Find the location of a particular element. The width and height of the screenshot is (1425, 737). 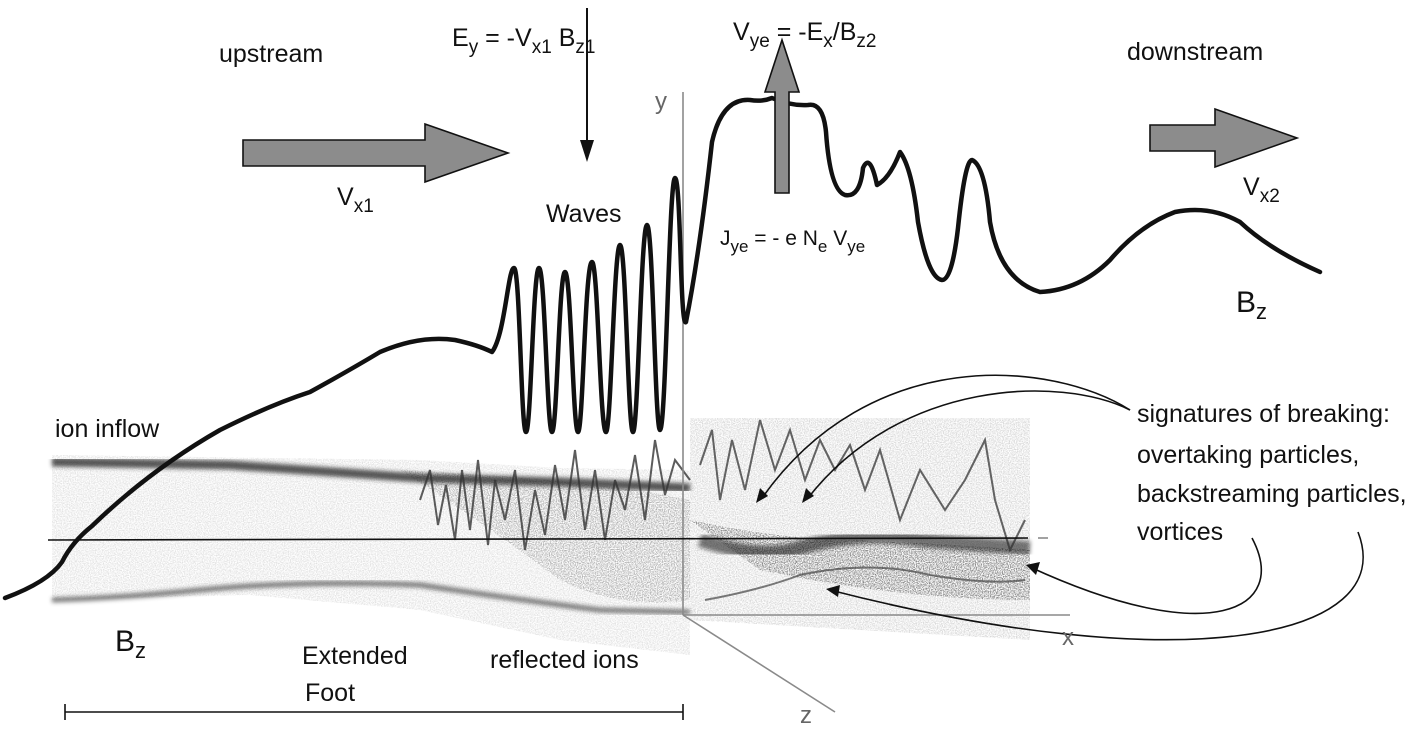

label-downstream: downstream is located at coordinates (1195, 52).